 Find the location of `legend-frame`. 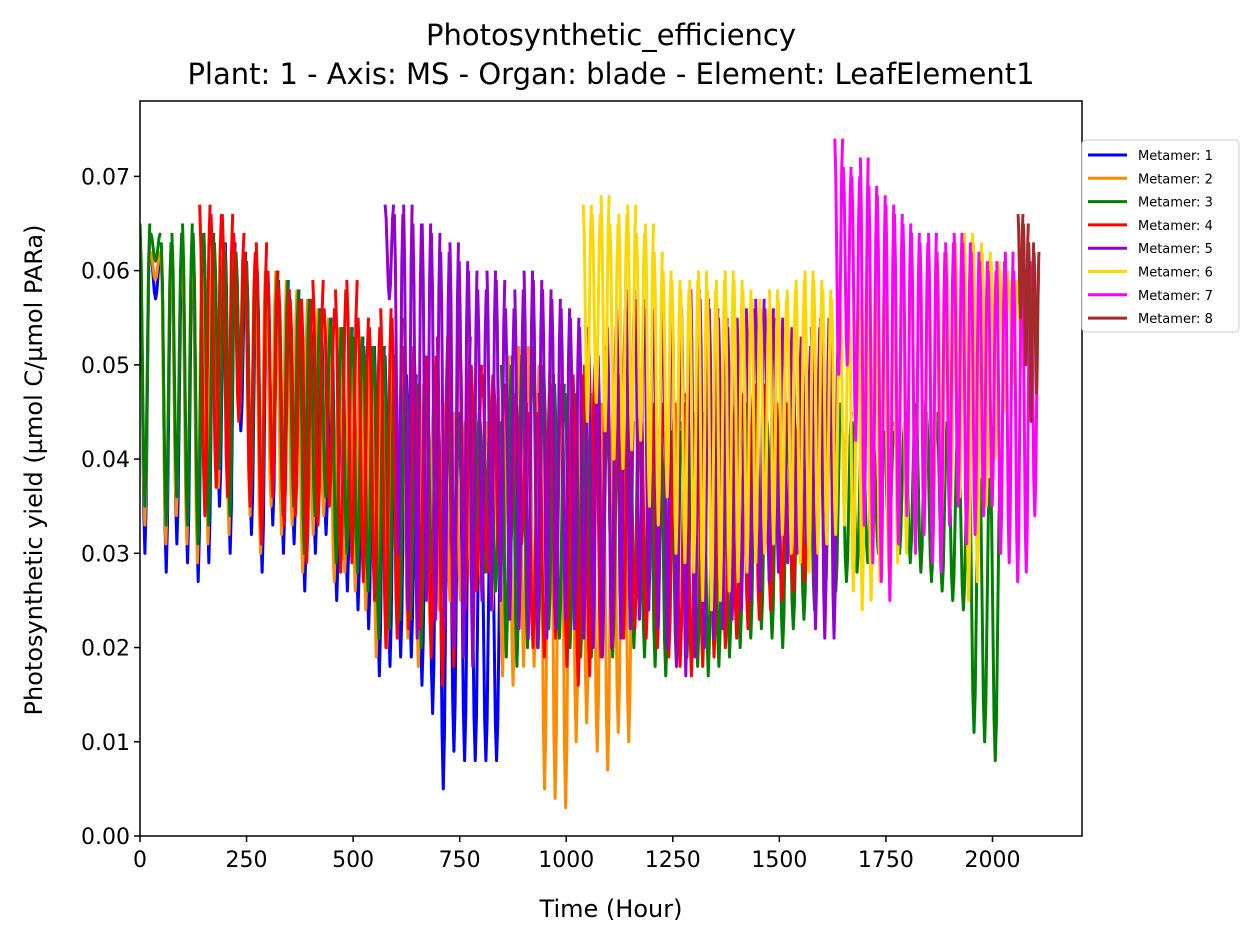

legend-frame is located at coordinates (1160, 236).